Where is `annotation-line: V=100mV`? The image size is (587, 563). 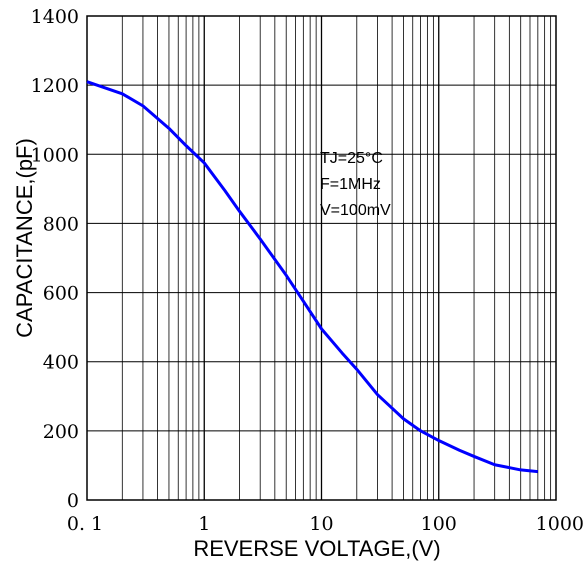 annotation-line: V=100mV is located at coordinates (355, 210).